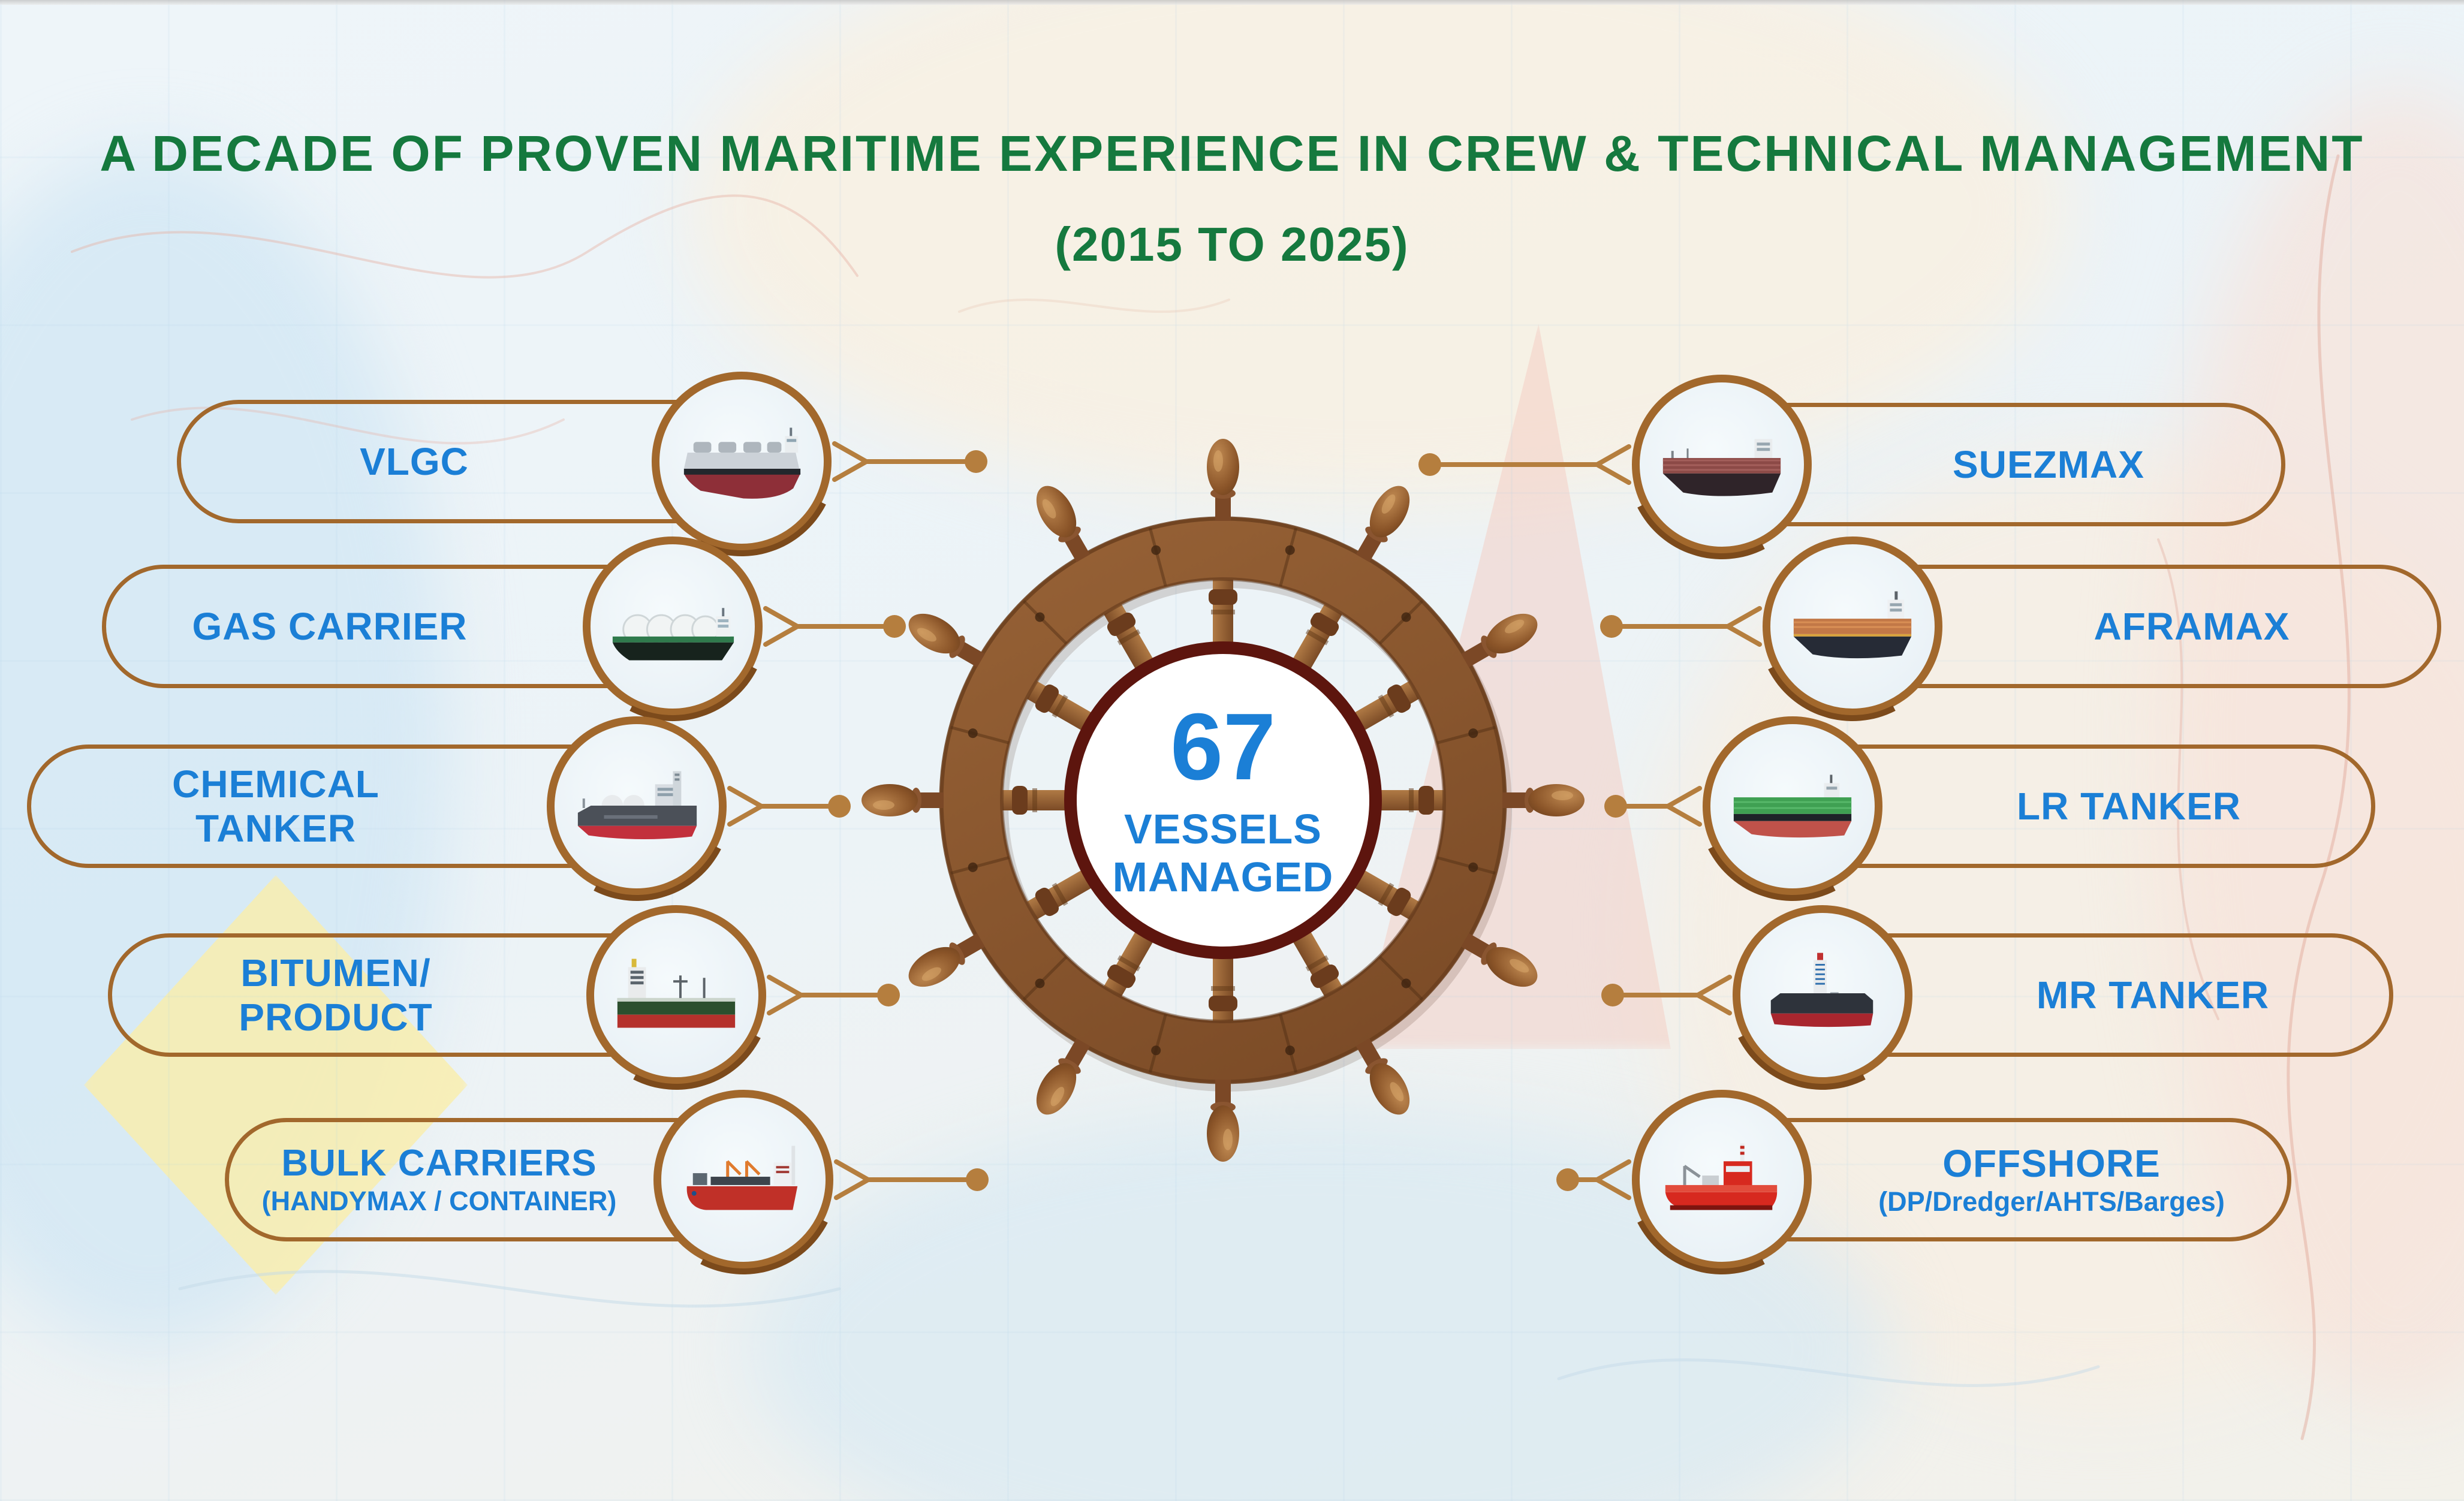 Image resolution: width=2464 pixels, height=1501 pixels. Describe the element at coordinates (330, 626) in the screenshot. I see `gas-carrier-label: GAS CARRIER` at that location.